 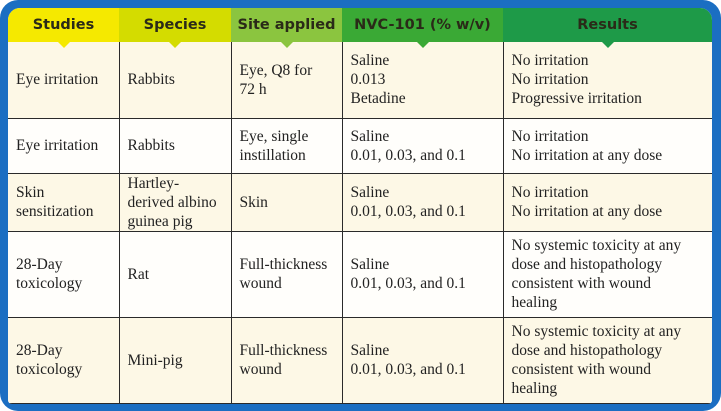 I want to click on cell-line: Progressive irritation, so click(x=576, y=99).